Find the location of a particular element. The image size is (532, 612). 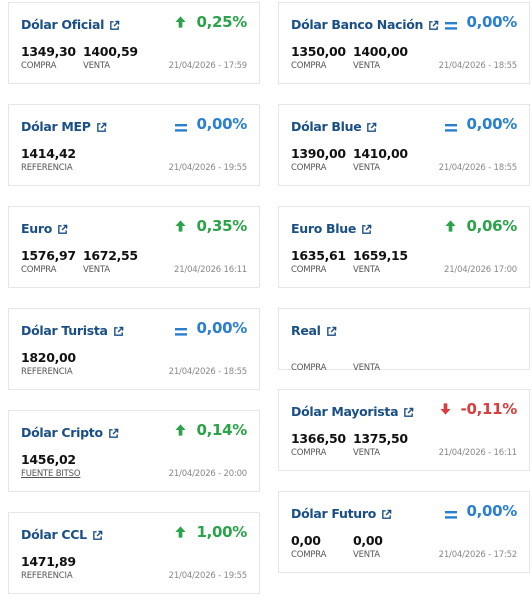

quote-title: Dólar CCL is located at coordinates (54, 534).